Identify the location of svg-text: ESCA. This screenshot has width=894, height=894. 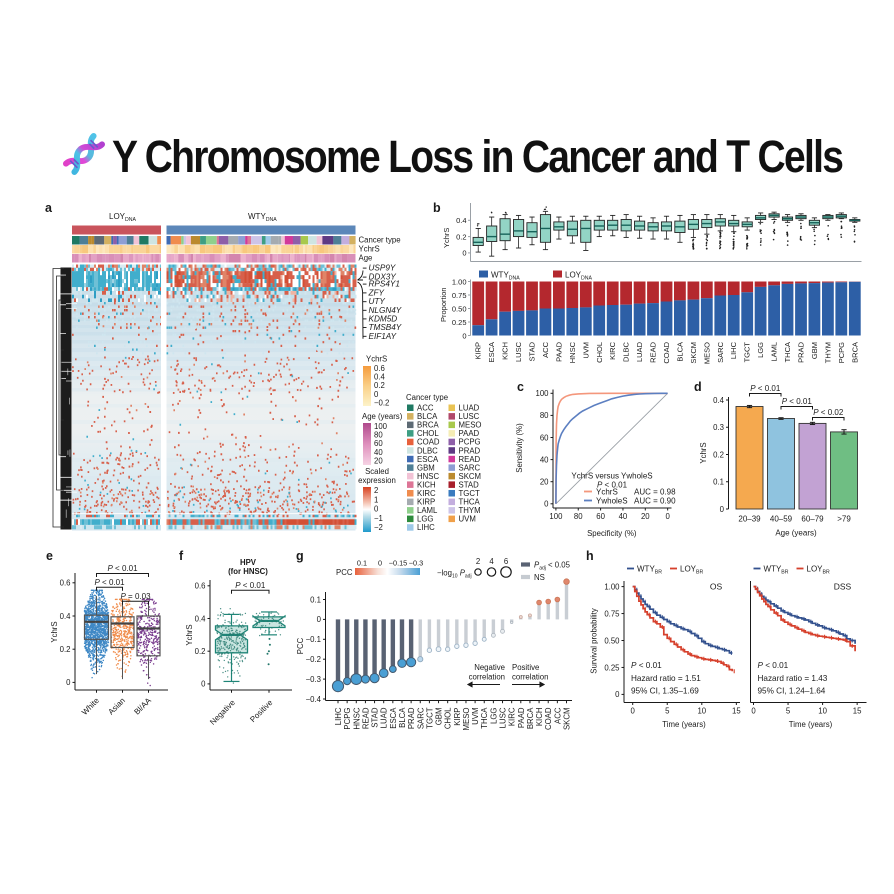
(393, 718).